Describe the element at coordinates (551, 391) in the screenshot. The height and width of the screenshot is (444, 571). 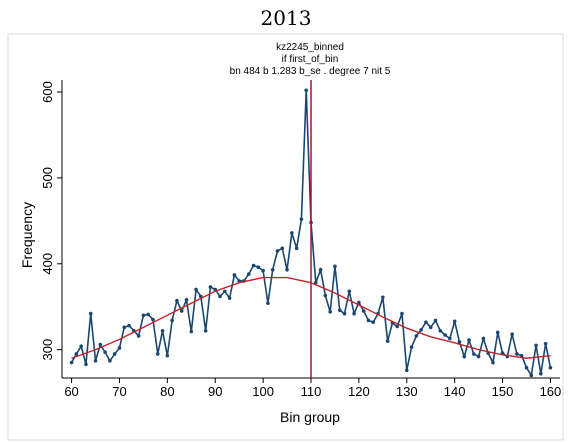
I see `x-tick-label: 160` at that location.